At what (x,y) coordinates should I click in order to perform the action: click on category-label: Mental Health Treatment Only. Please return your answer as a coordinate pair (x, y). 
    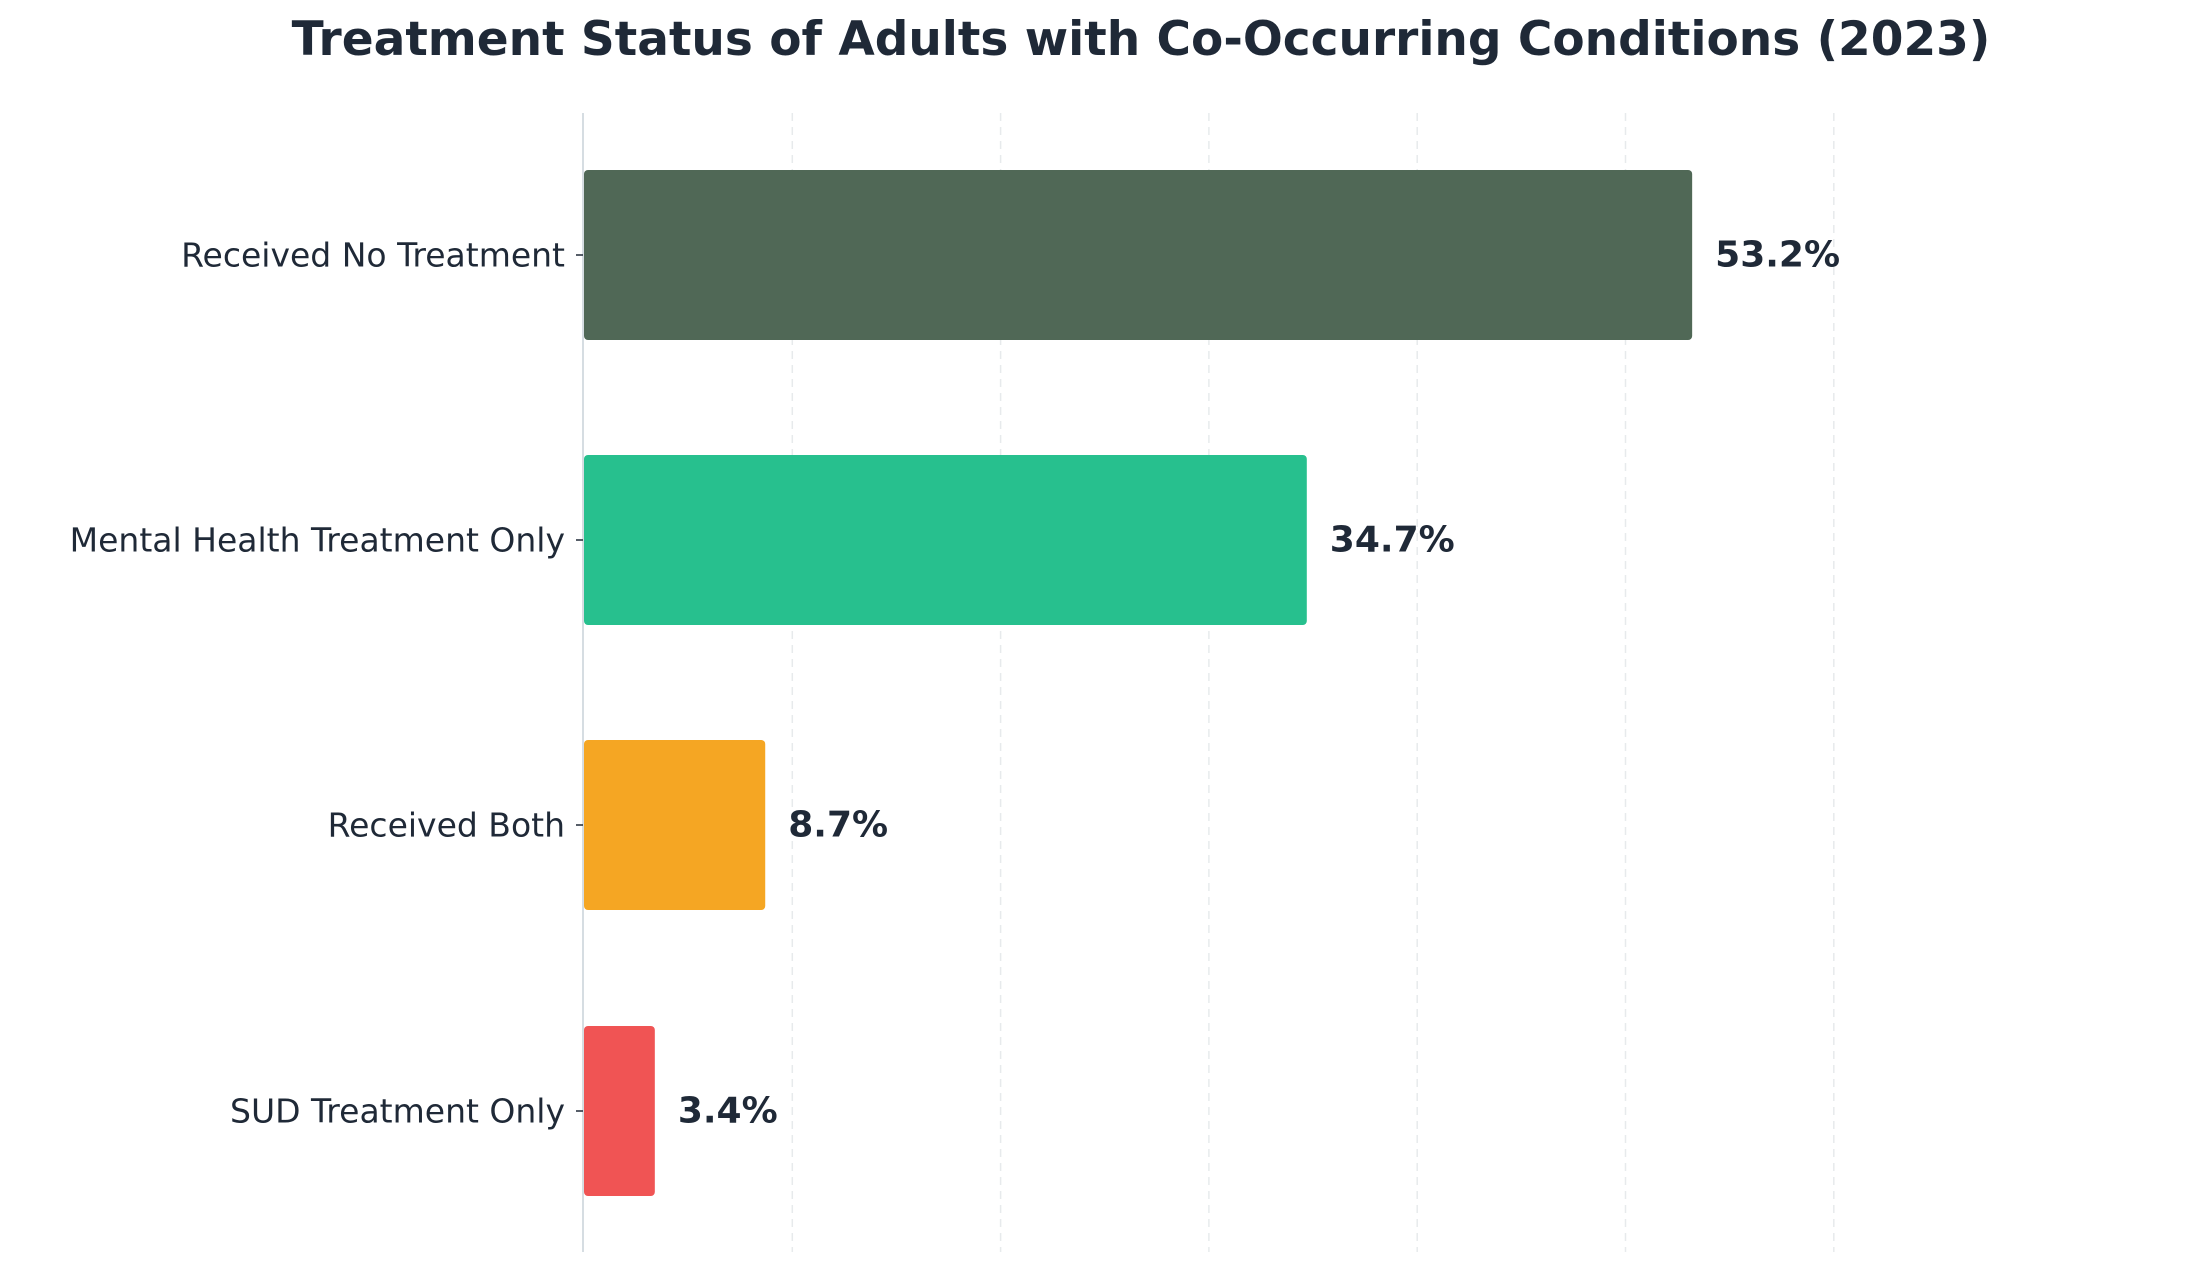
    Looking at the image, I should click on (317, 540).